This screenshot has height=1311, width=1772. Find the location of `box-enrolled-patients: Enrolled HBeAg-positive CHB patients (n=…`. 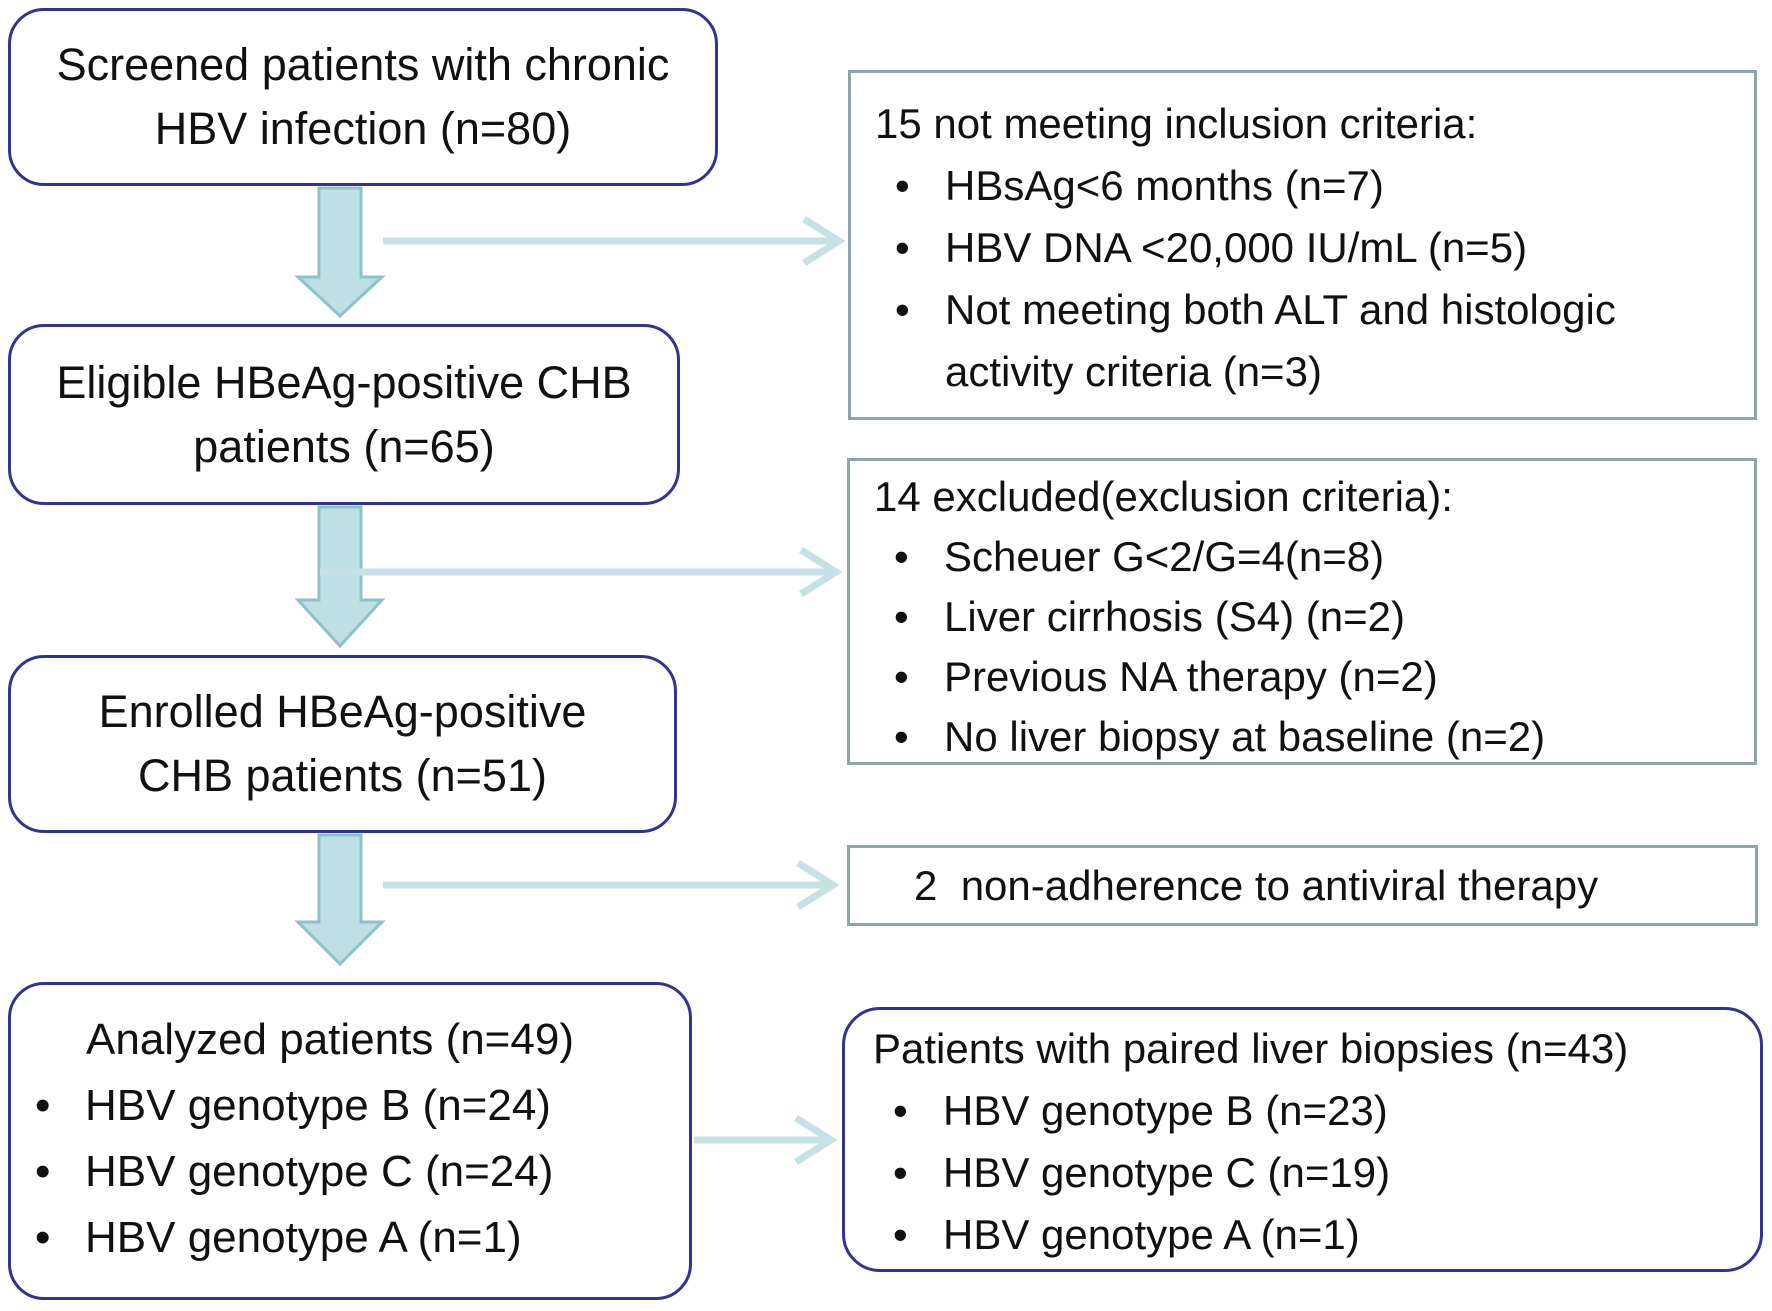

box-enrolled-patients: Enrolled HBeAg-positive CHB patients (n=… is located at coordinates (342, 744).